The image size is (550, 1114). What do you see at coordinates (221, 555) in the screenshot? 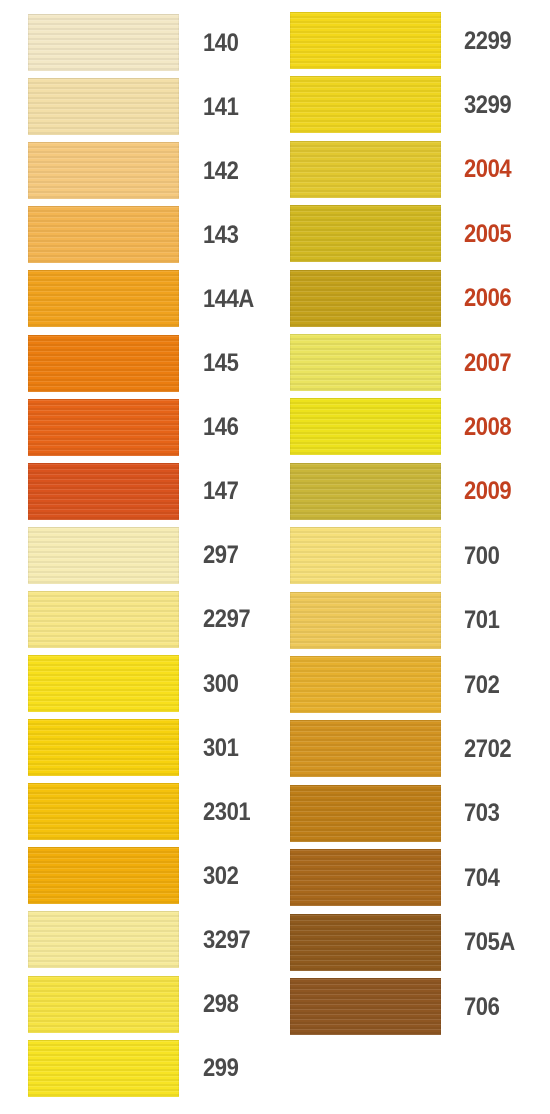
I see `swatch-label: 297` at bounding box center [221, 555].